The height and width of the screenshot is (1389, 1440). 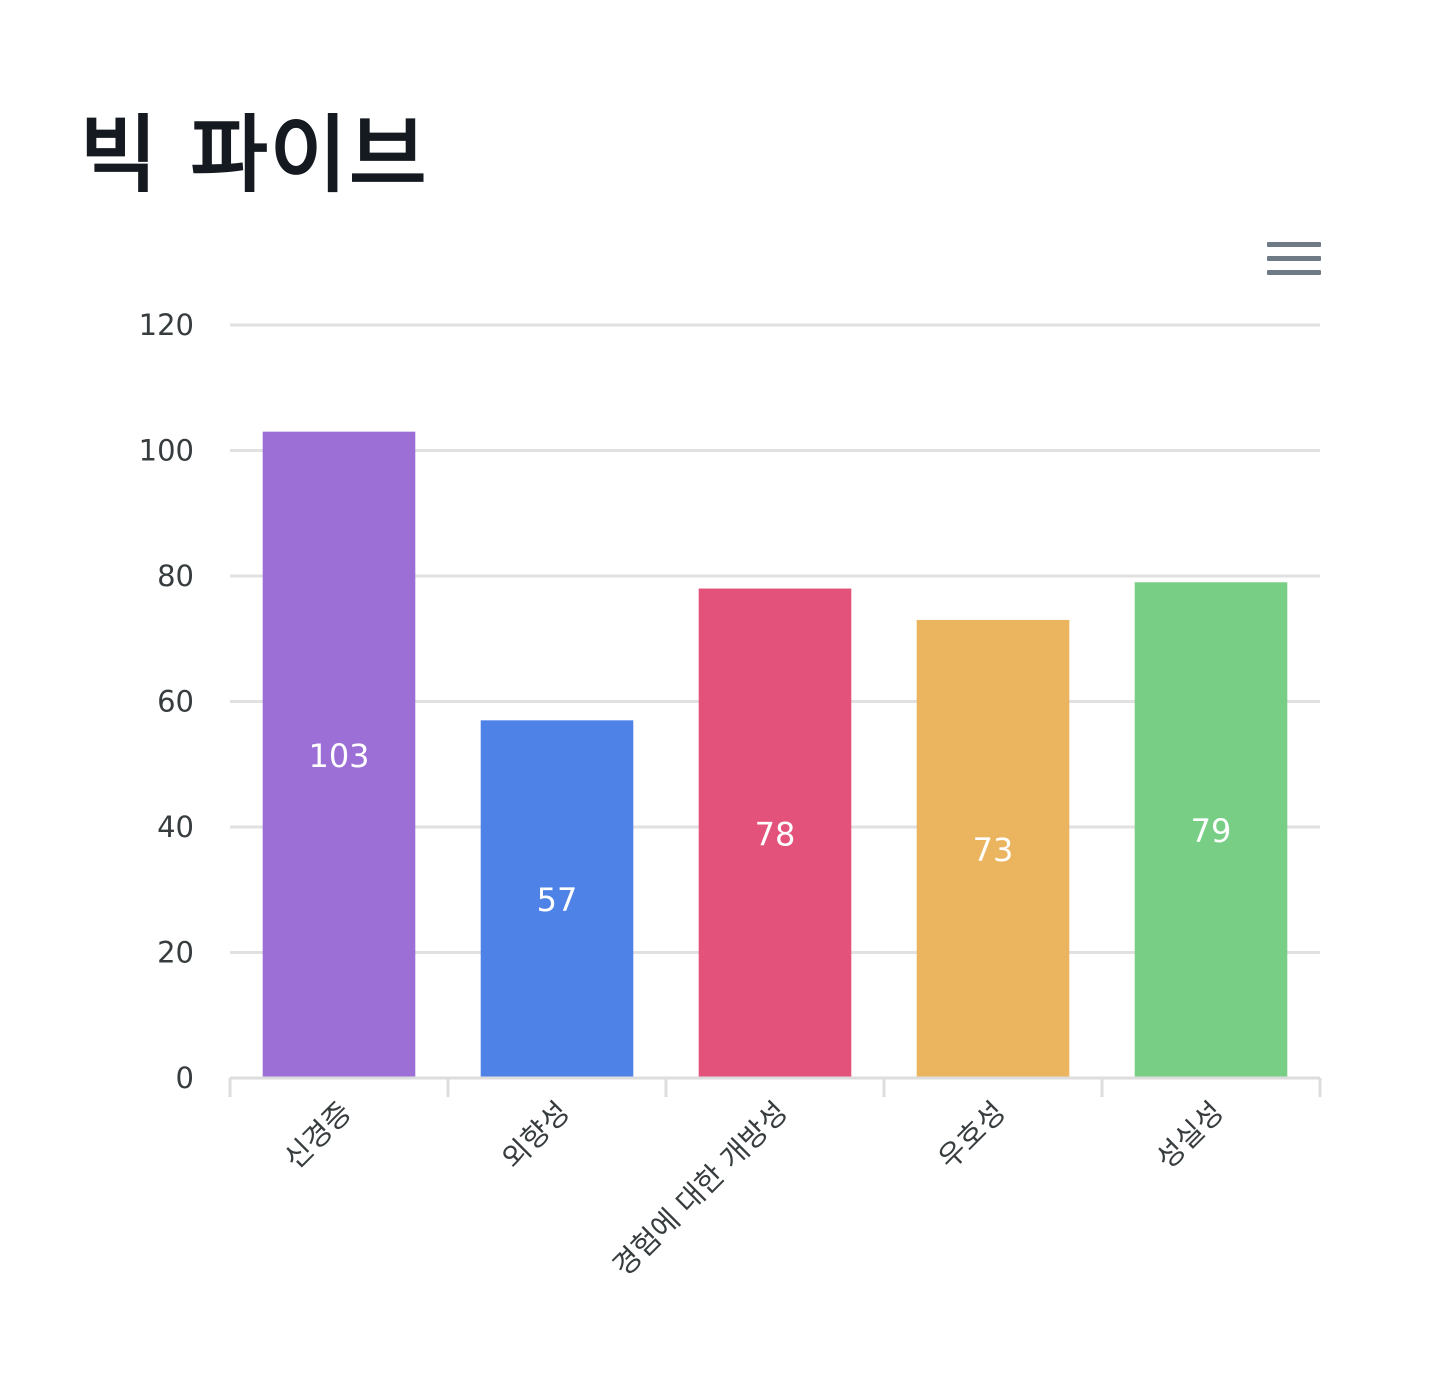 I want to click on bar-value-labels: 103 57 78 73 79, so click(x=769, y=828).